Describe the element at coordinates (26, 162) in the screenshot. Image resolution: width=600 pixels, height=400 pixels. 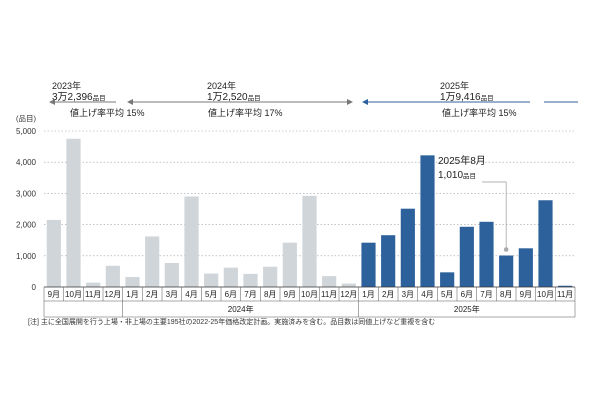
I see `y-tick-label: 4,000` at that location.